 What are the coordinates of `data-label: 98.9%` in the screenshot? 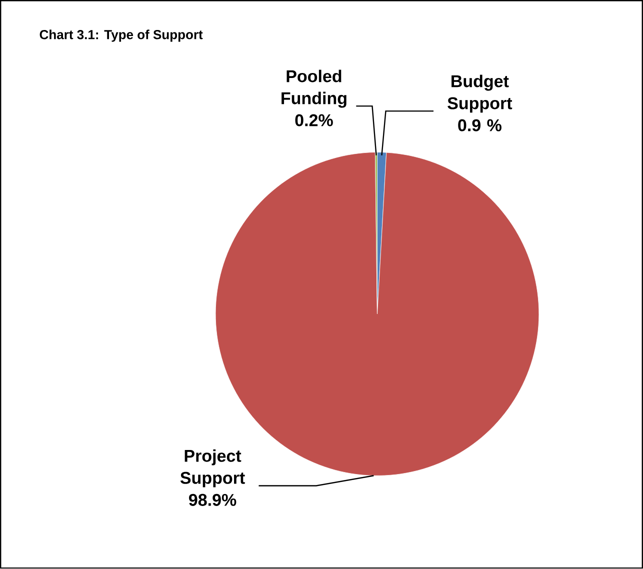 It's located at (212, 500).